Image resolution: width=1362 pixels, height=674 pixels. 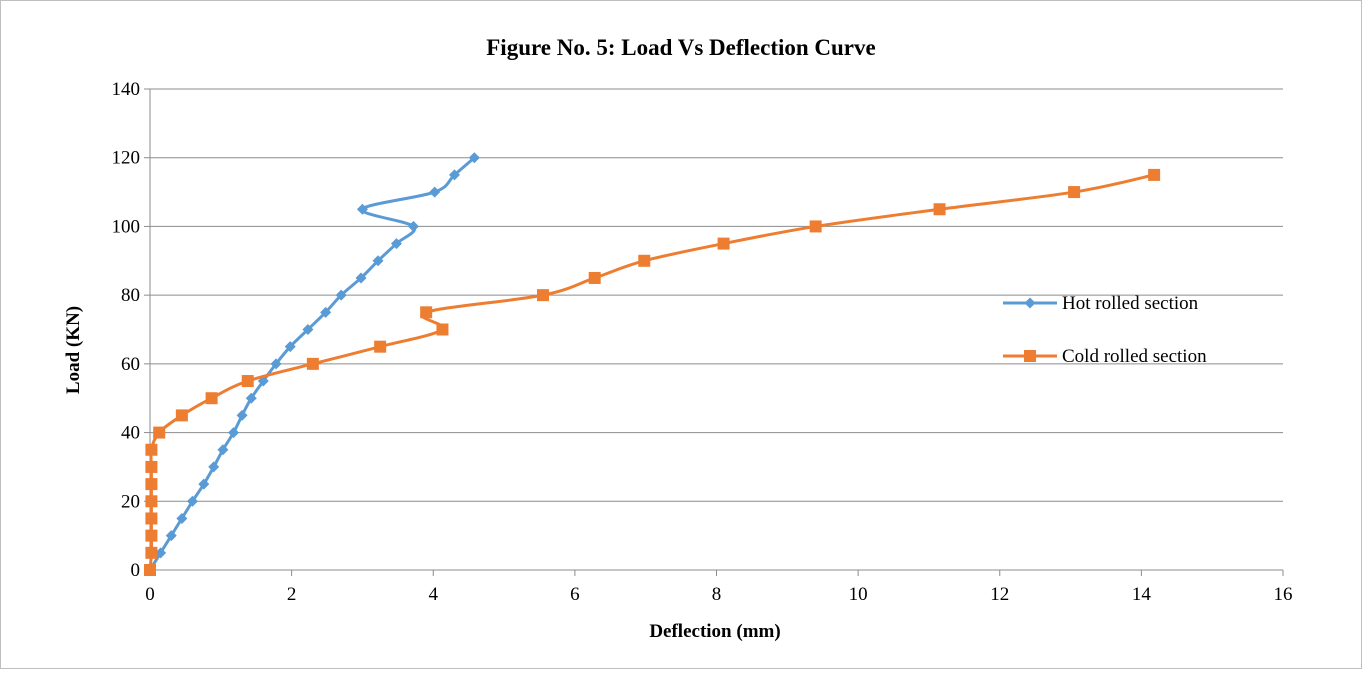 What do you see at coordinates (292, 594) in the screenshot?
I see `x-tick-label: 2` at bounding box center [292, 594].